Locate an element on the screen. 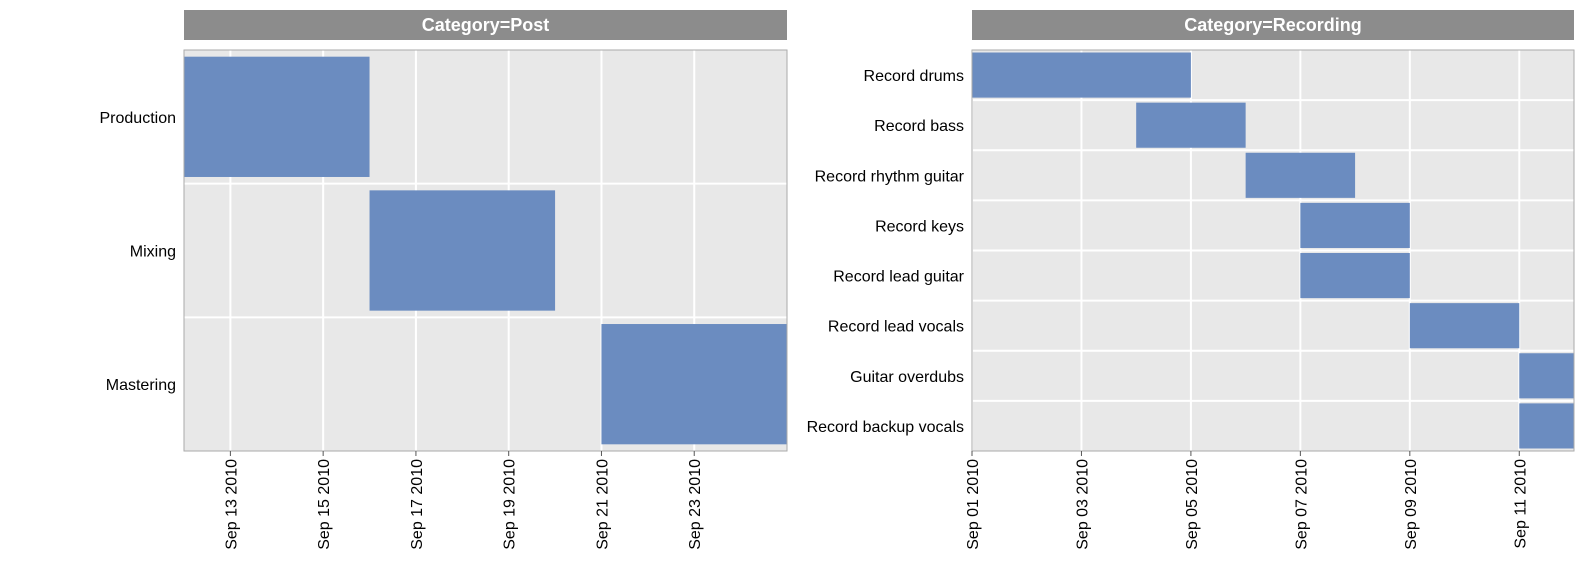 The image size is (1584, 568). y-tick-label: Record bass is located at coordinates (919, 126).